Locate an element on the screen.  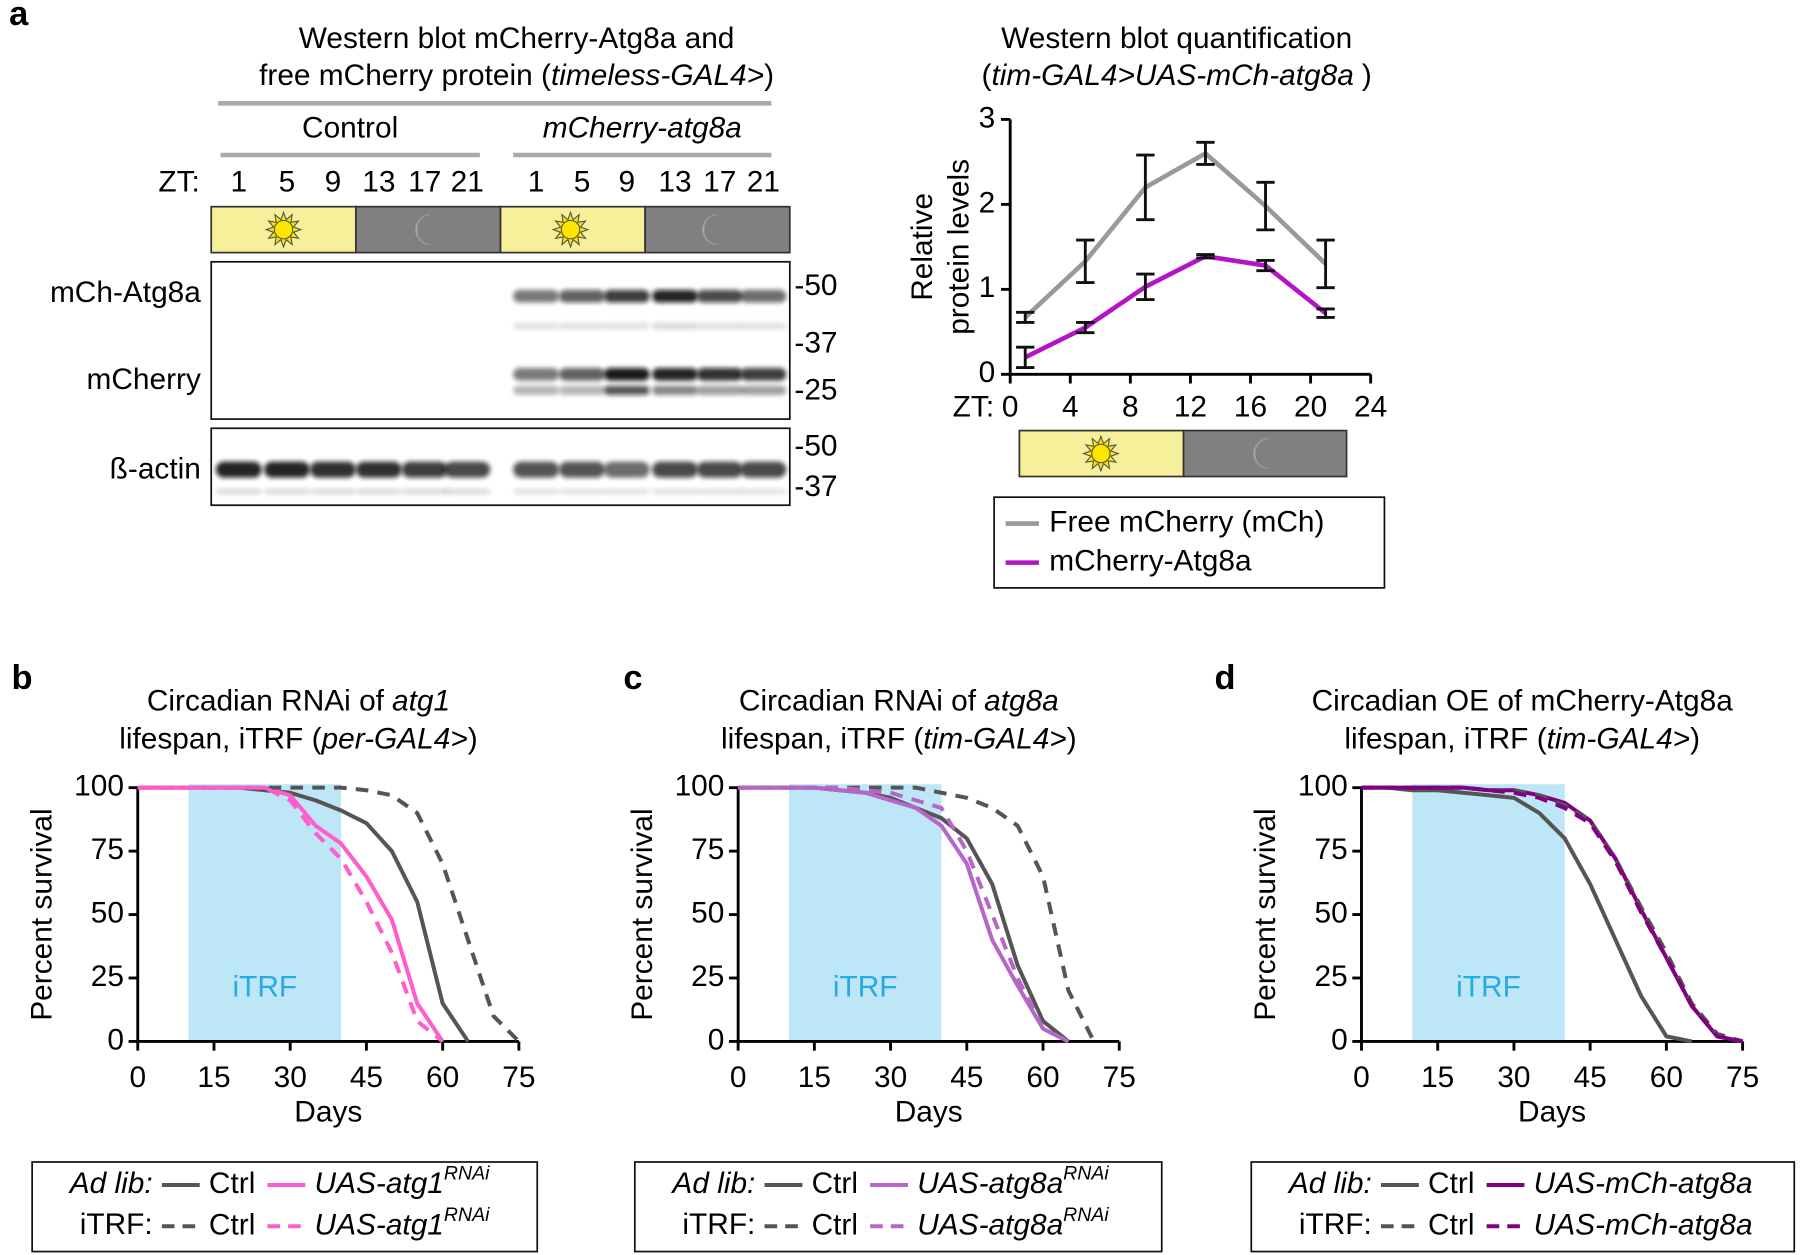
legend-label: UAS-atg1RNAi is located at coordinates (403, 1222).